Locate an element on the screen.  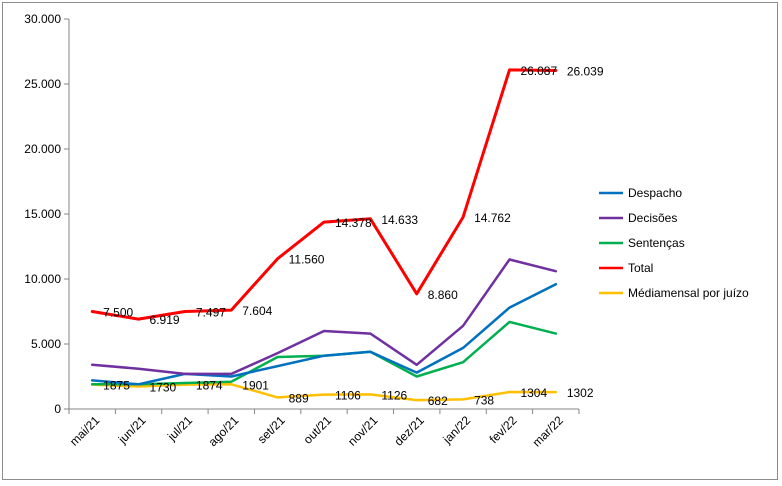
legend-label: Médiamensal por juízo is located at coordinates (688, 293).